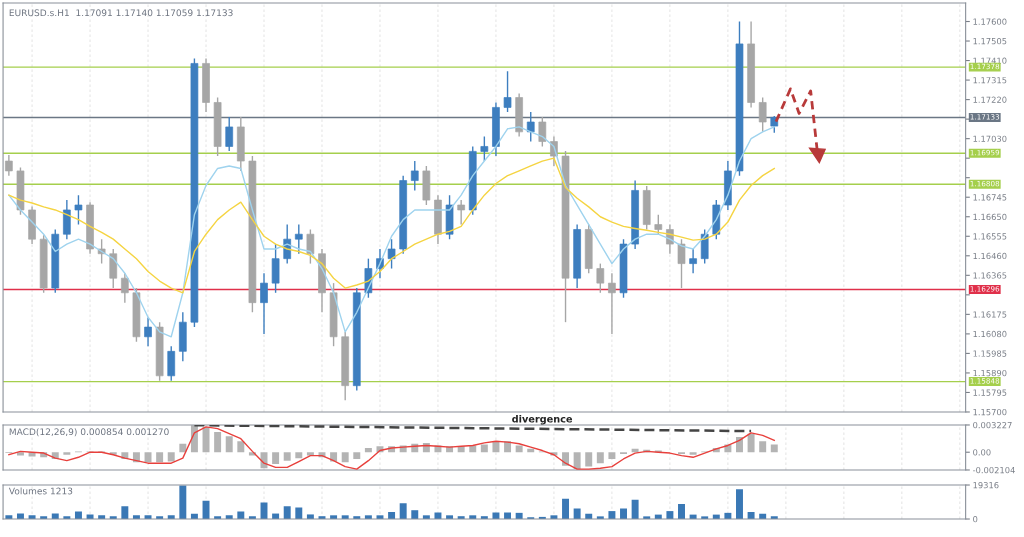 Image resolution: width=1024 pixels, height=537 pixels. Describe the element at coordinates (990, 80) in the screenshot. I see `y-tick-label: 1.17315` at that location.